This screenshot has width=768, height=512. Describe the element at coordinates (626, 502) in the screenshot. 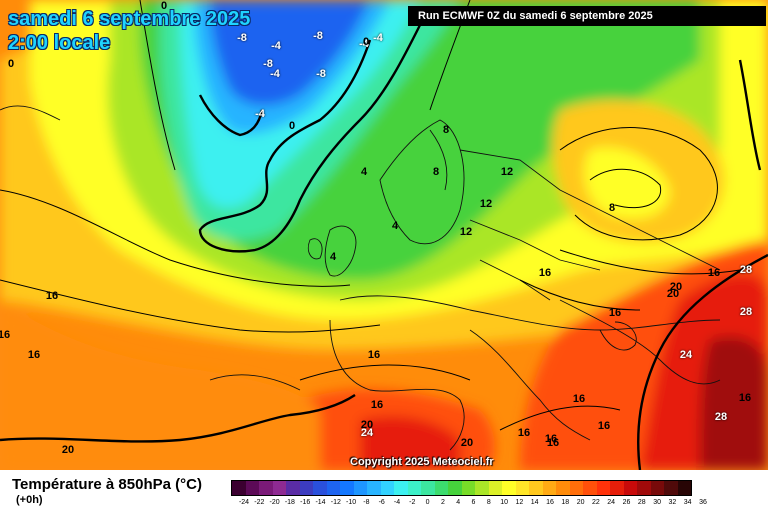

I see `scale-tick-label: 26` at that location.